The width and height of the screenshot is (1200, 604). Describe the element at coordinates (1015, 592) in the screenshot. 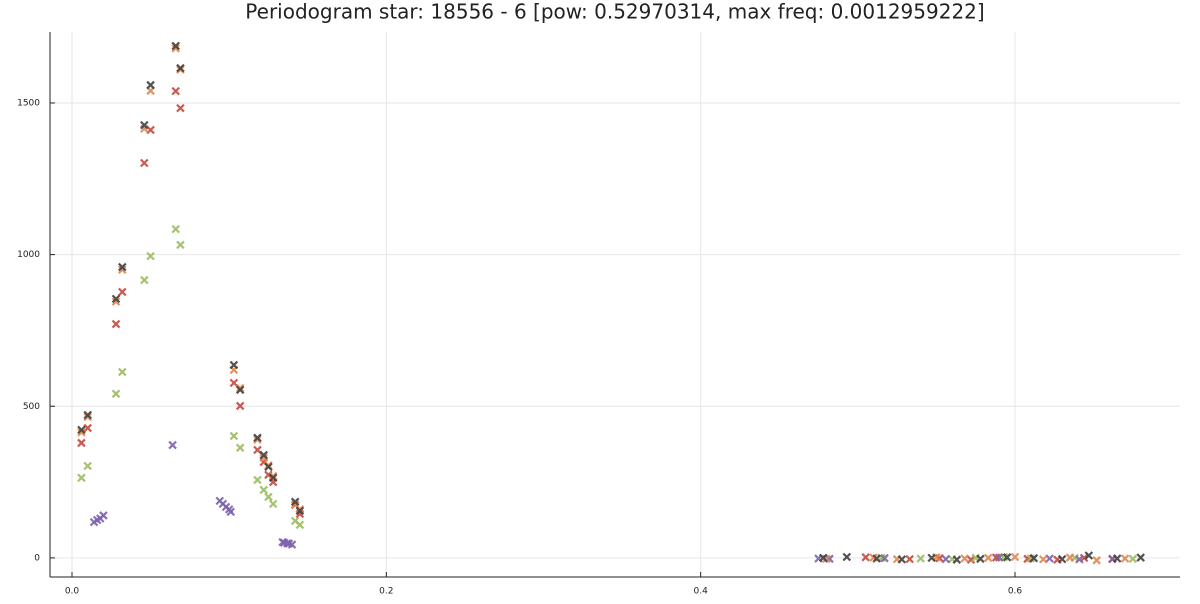

I see `x-tick-label: 0.6` at that location.